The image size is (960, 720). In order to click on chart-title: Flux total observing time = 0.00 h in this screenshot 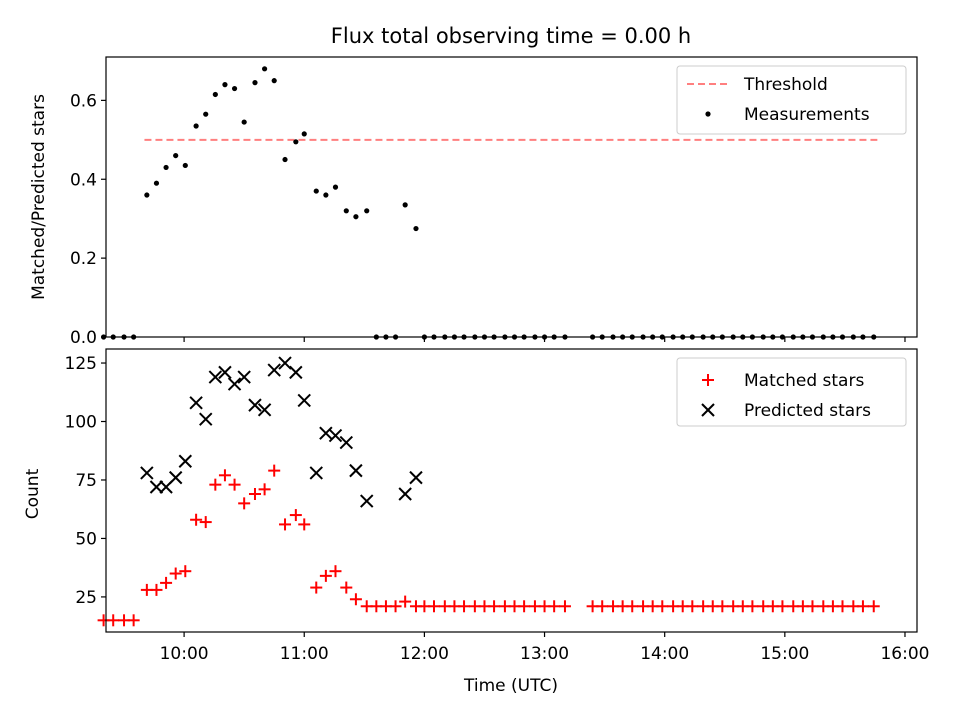, I will do `click(511, 36)`.